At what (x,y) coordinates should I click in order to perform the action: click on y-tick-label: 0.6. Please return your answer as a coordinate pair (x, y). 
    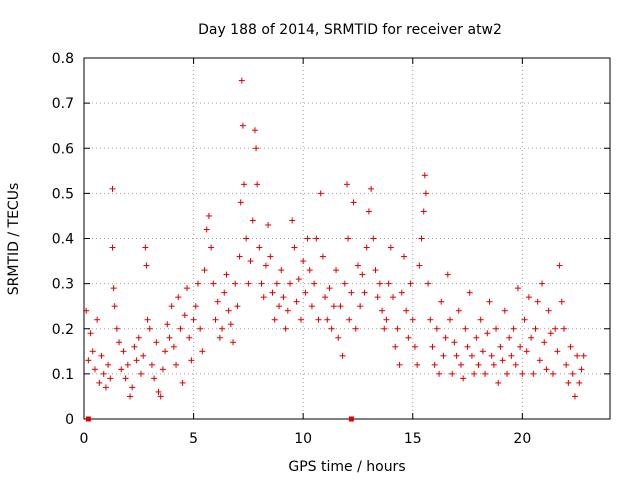
    Looking at the image, I should click on (63, 149).